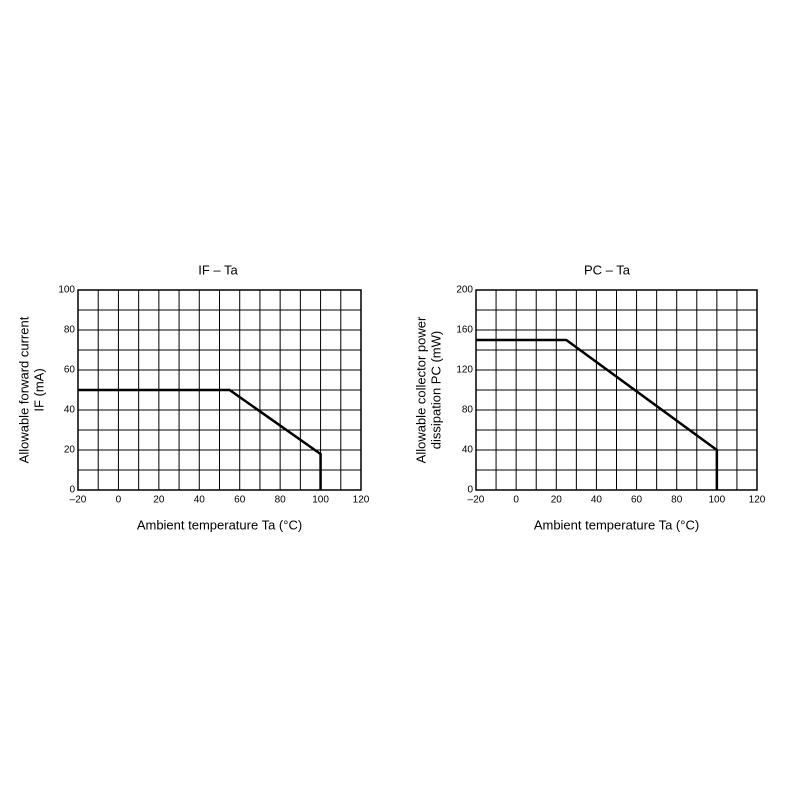 The width and height of the screenshot is (800, 800). Describe the element at coordinates (420, 389) in the screenshot. I see `y-axis-label: Allowable collector power` at that location.